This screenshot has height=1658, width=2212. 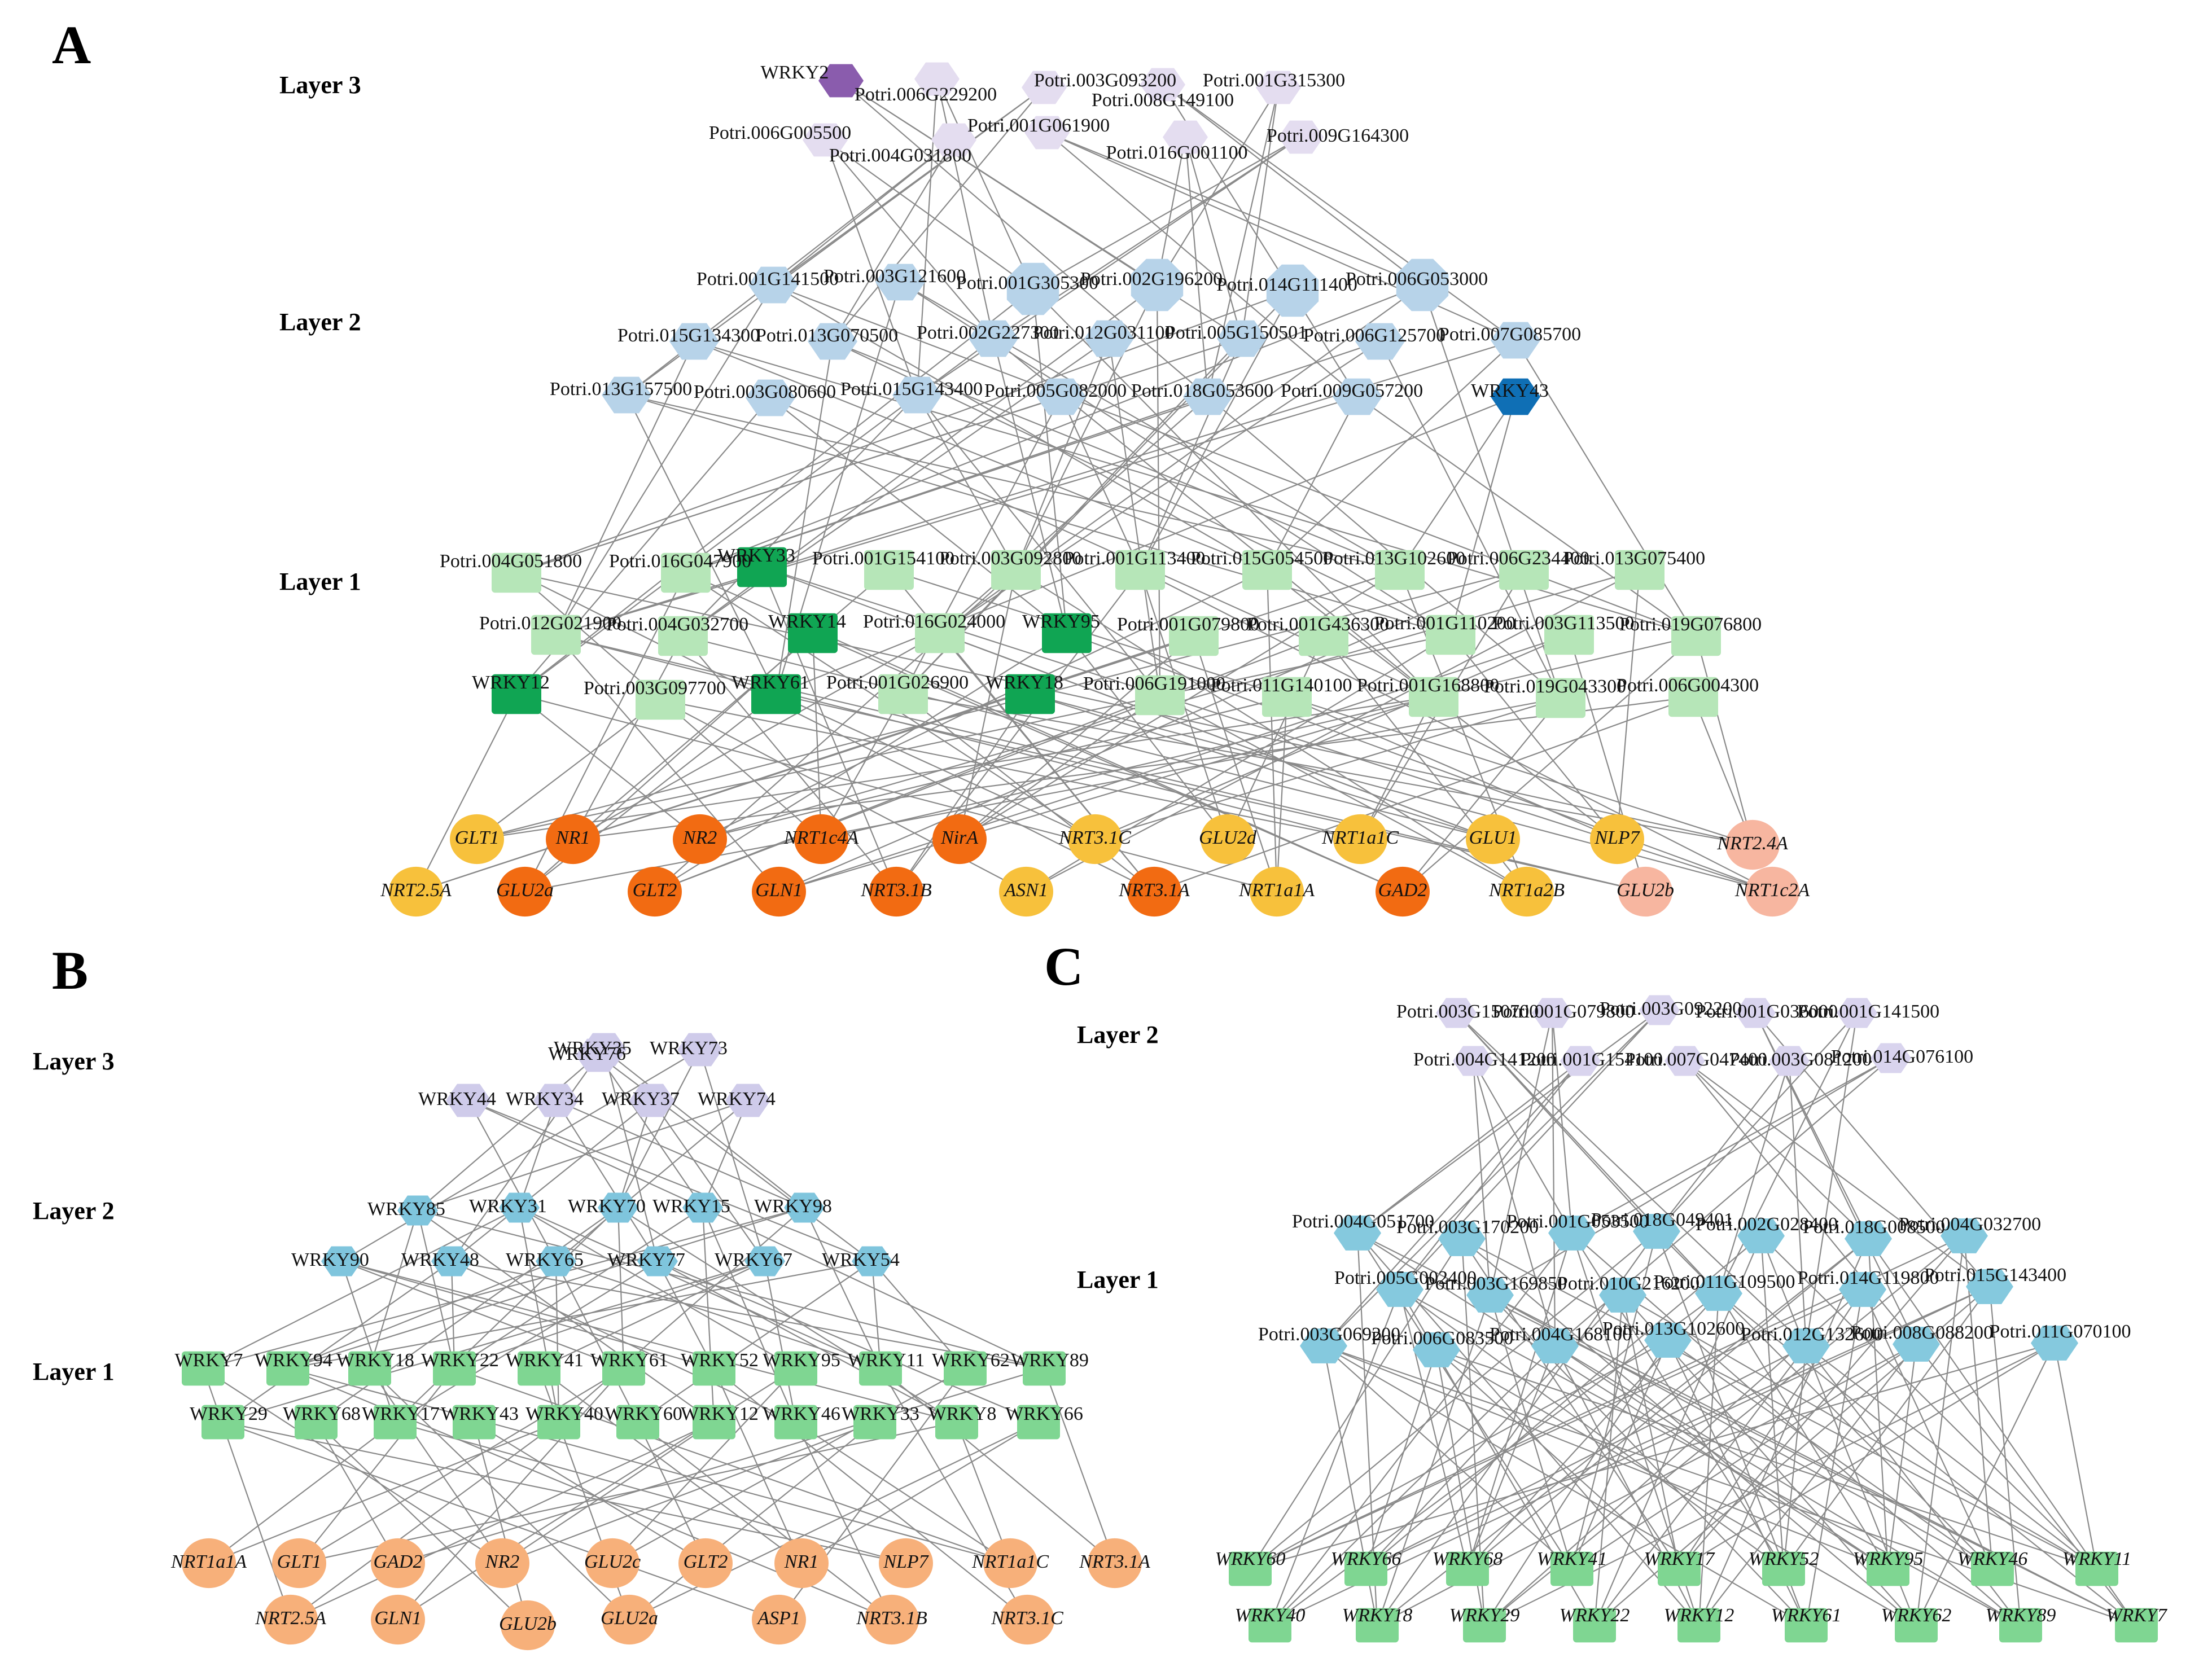 What do you see at coordinates (517, 572) in the screenshot?
I see `panel-a-layer1-node-potri-004g051800` at bounding box center [517, 572].